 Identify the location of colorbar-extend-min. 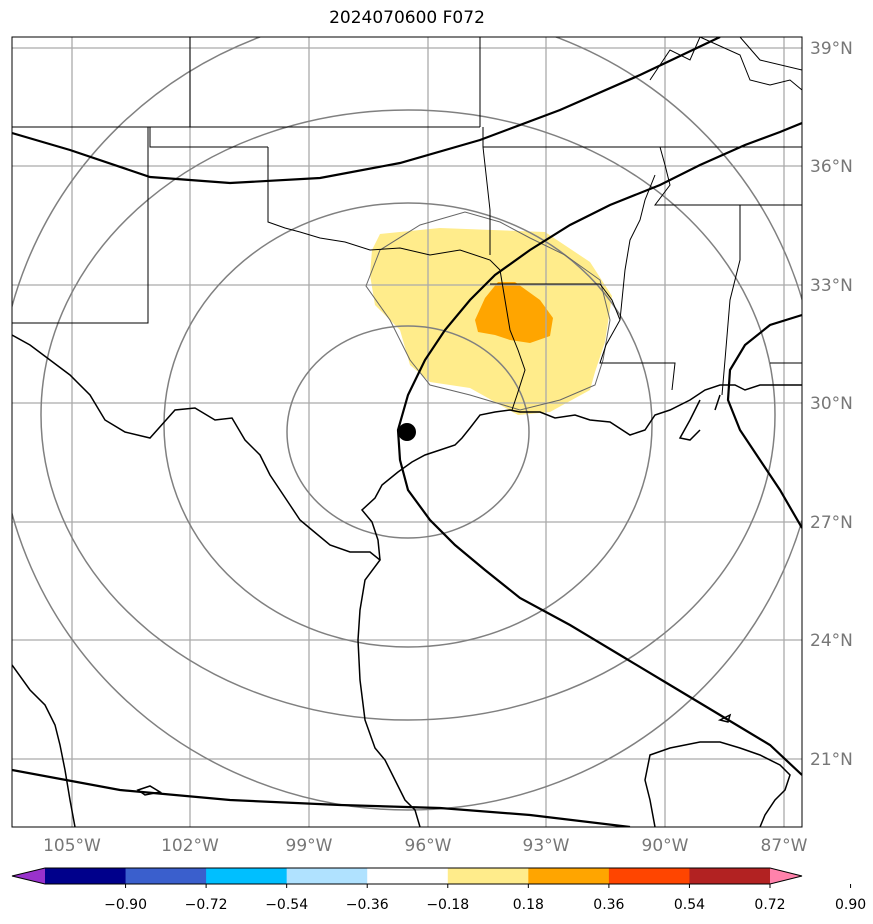
(28, 876).